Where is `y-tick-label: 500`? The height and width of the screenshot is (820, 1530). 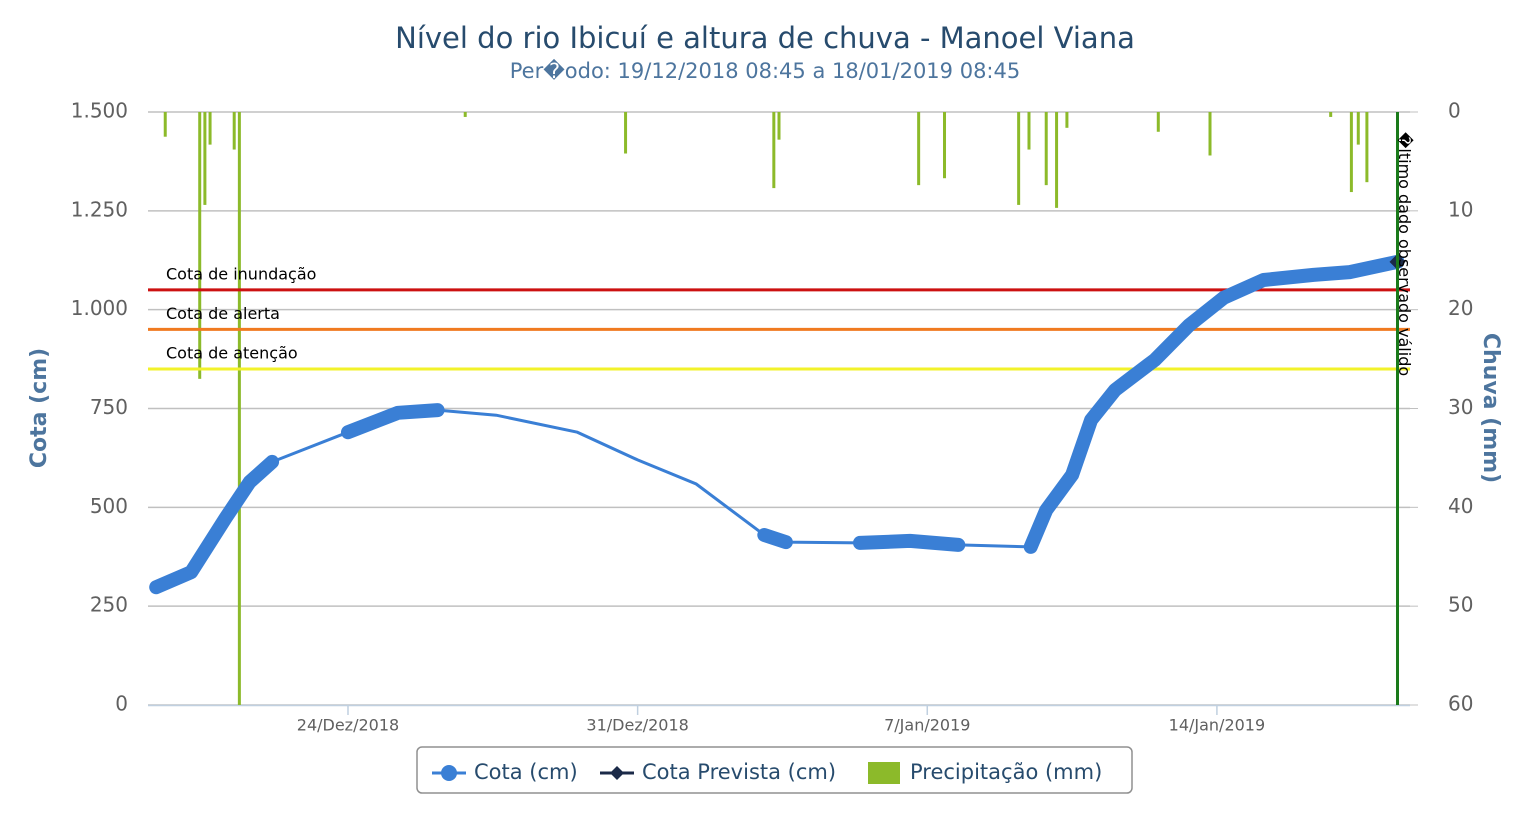
y-tick-label: 500 is located at coordinates (109, 506).